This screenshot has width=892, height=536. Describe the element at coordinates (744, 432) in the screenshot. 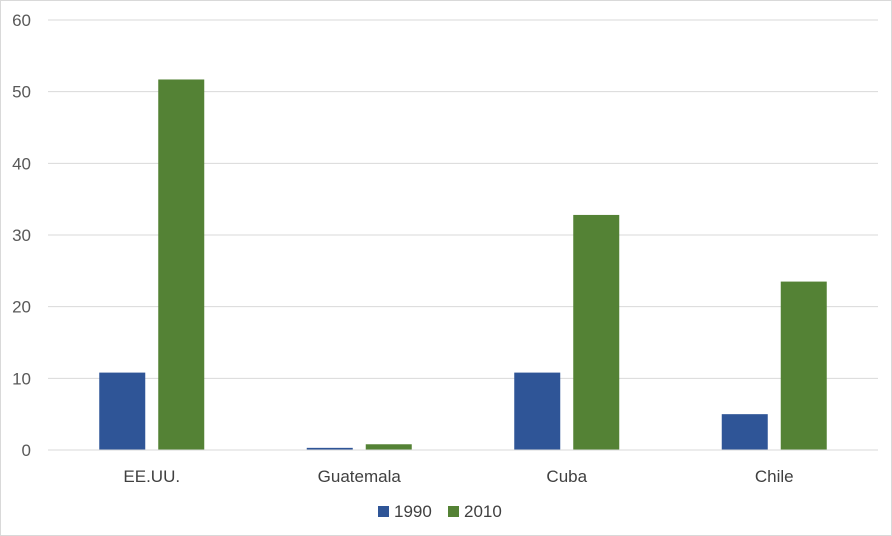

I see `bar-1990-chile` at that location.